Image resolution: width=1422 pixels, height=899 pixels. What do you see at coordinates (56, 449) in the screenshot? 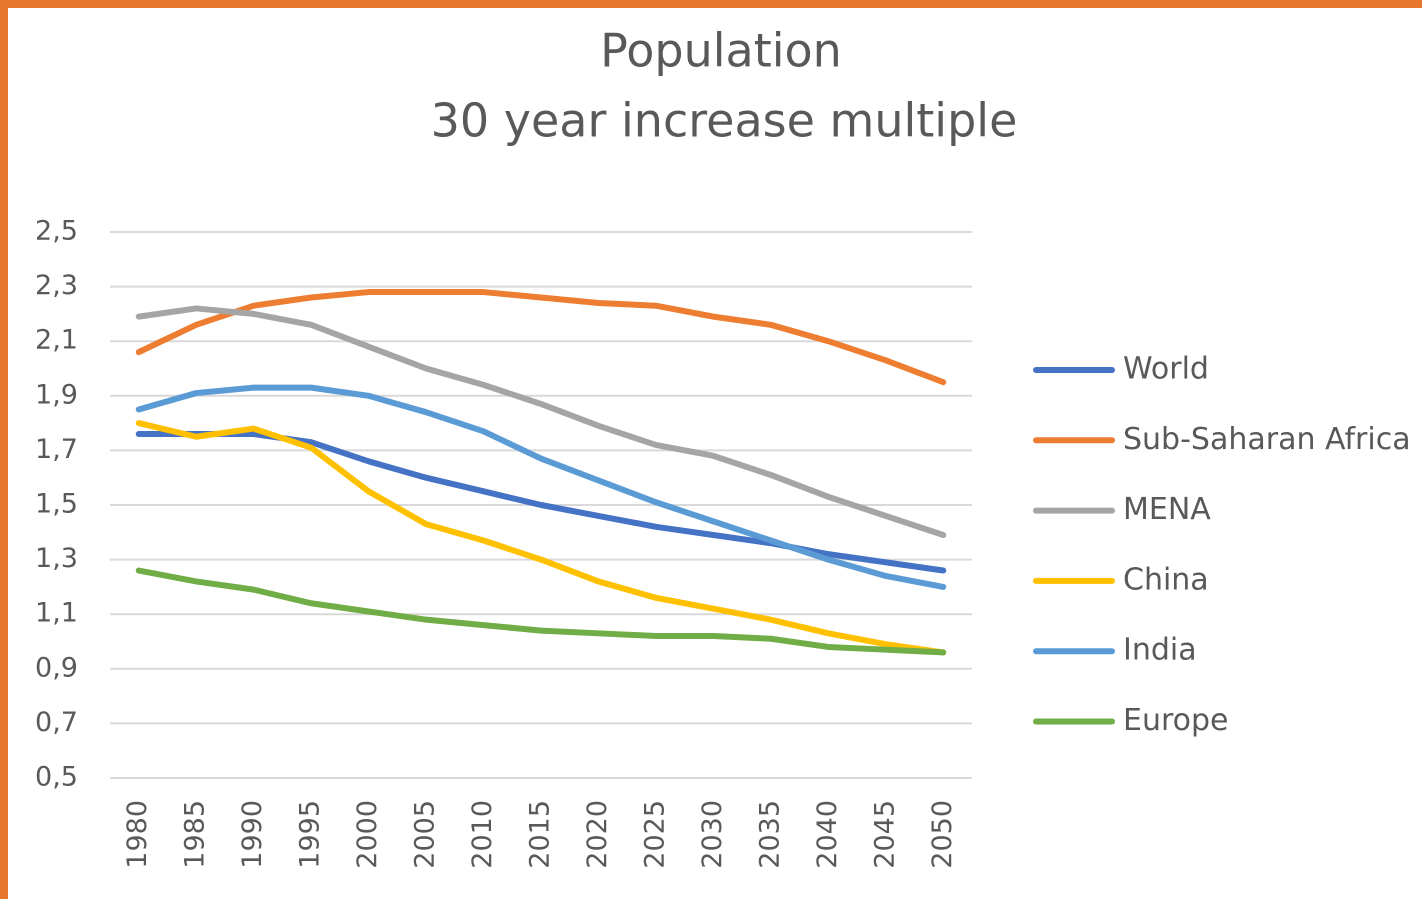
I see `y-tick-label: 1,7` at bounding box center [56, 449].